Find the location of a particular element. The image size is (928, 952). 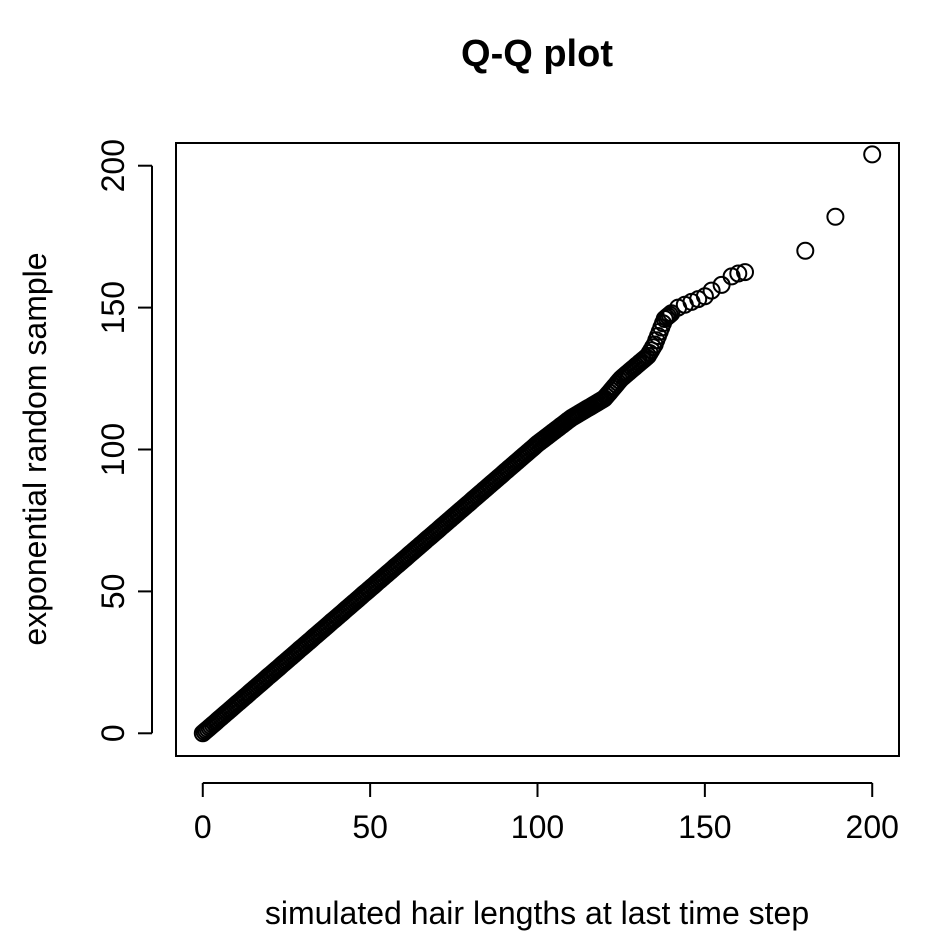

y-tick-label: 150 is located at coordinates (113, 307).